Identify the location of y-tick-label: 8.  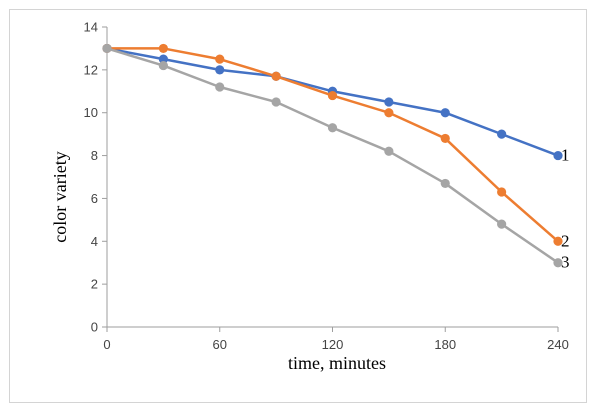
(94, 155).